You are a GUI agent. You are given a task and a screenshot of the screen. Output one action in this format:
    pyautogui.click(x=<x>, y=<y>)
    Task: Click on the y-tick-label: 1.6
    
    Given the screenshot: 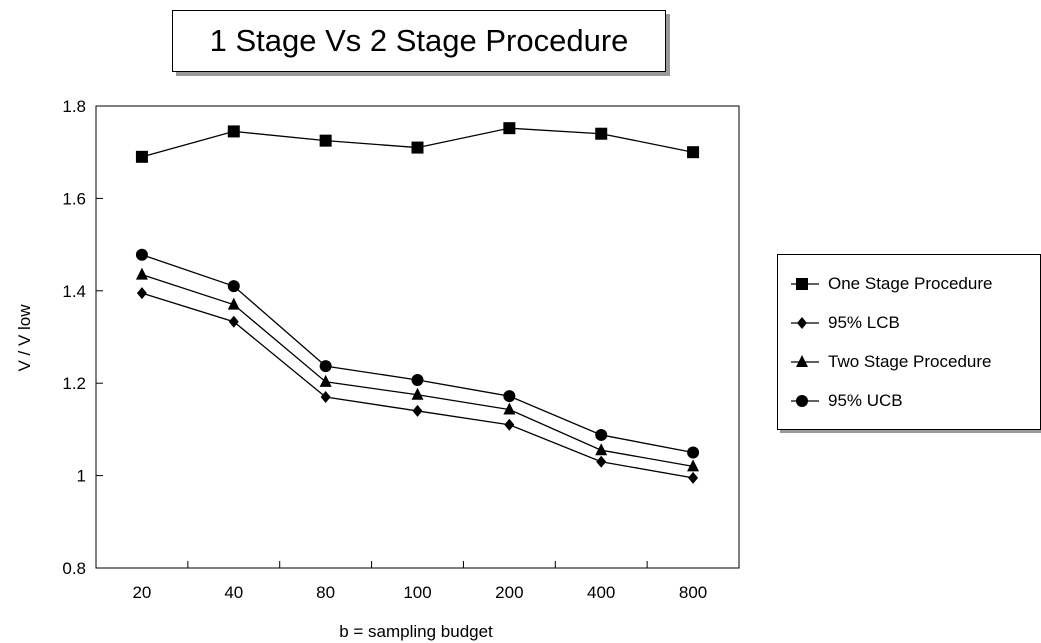 What is the action you would take?
    pyautogui.click(x=74, y=198)
    